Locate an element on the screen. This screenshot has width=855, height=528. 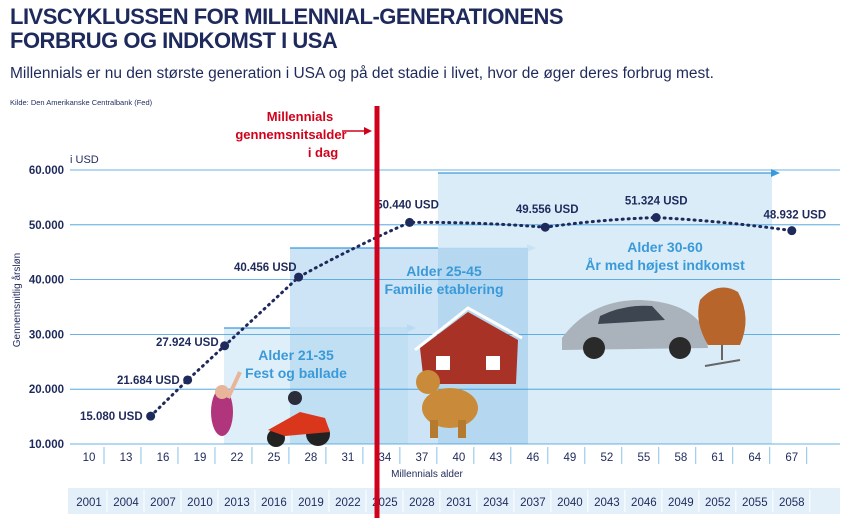
year-tick-label: 2001 is located at coordinates (89, 503).